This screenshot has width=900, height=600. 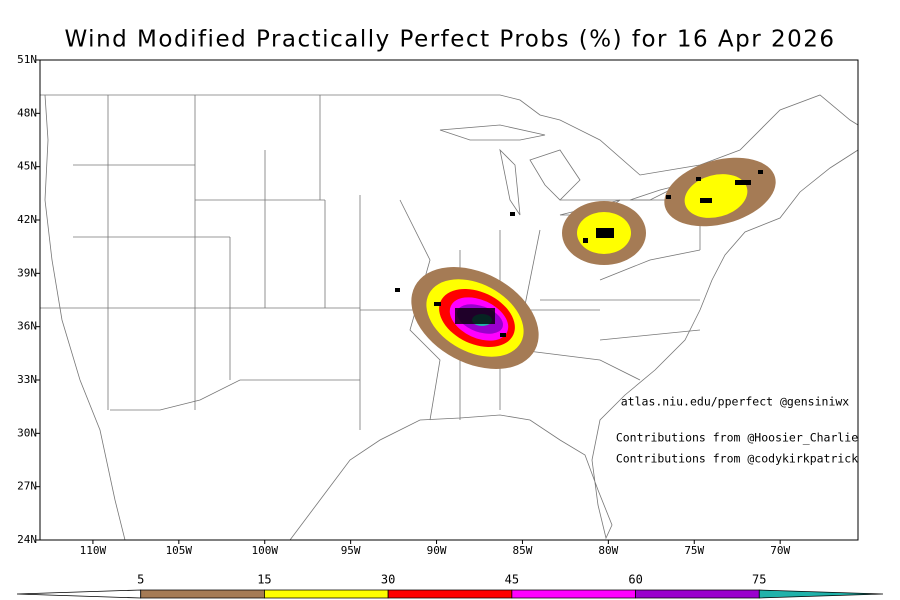 I want to click on colorbar: 5 15 30 45 60 75, so click(x=450, y=586).